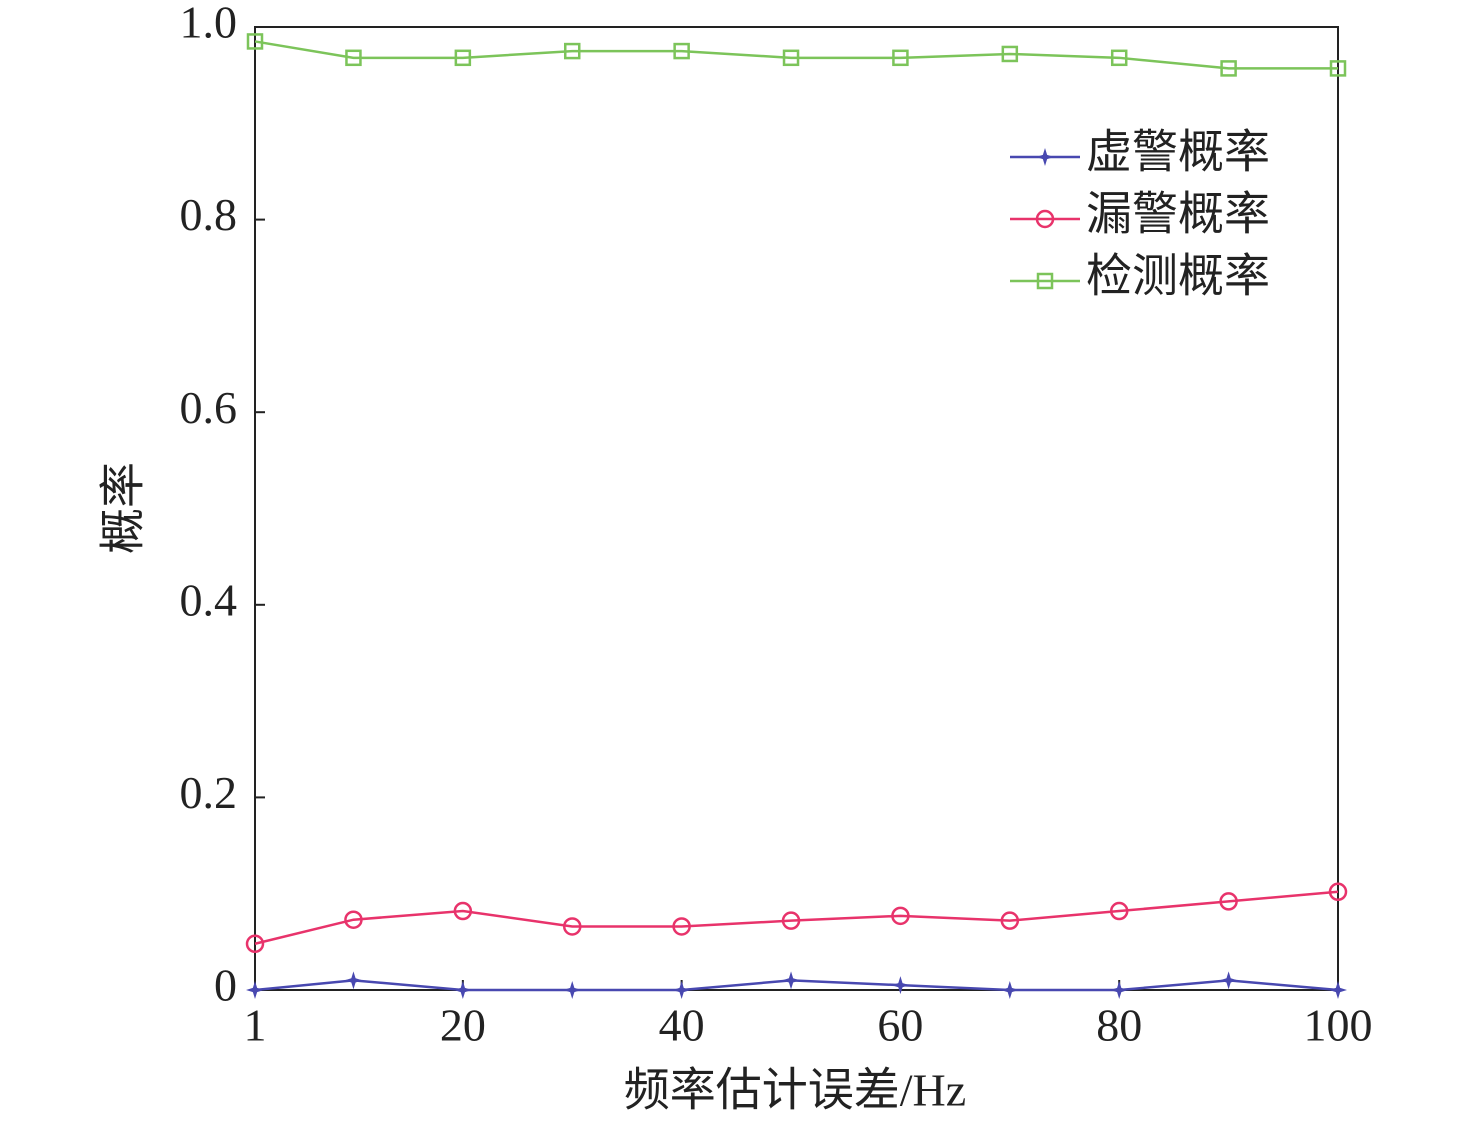 The image size is (1476, 1134). What do you see at coordinates (255, 1025) in the screenshot?
I see `x-tick-label: 1` at bounding box center [255, 1025].